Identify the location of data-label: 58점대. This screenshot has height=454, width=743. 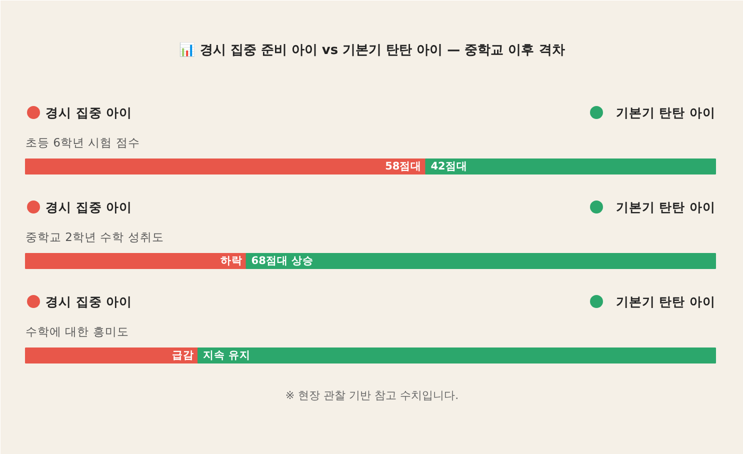
(403, 166).